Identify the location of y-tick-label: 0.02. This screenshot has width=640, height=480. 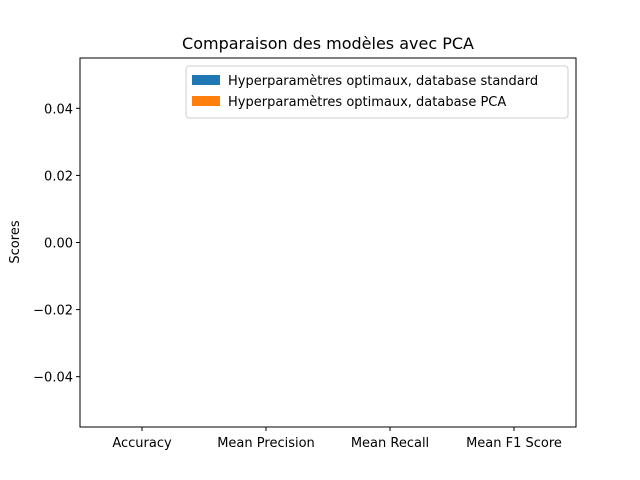
(58, 176).